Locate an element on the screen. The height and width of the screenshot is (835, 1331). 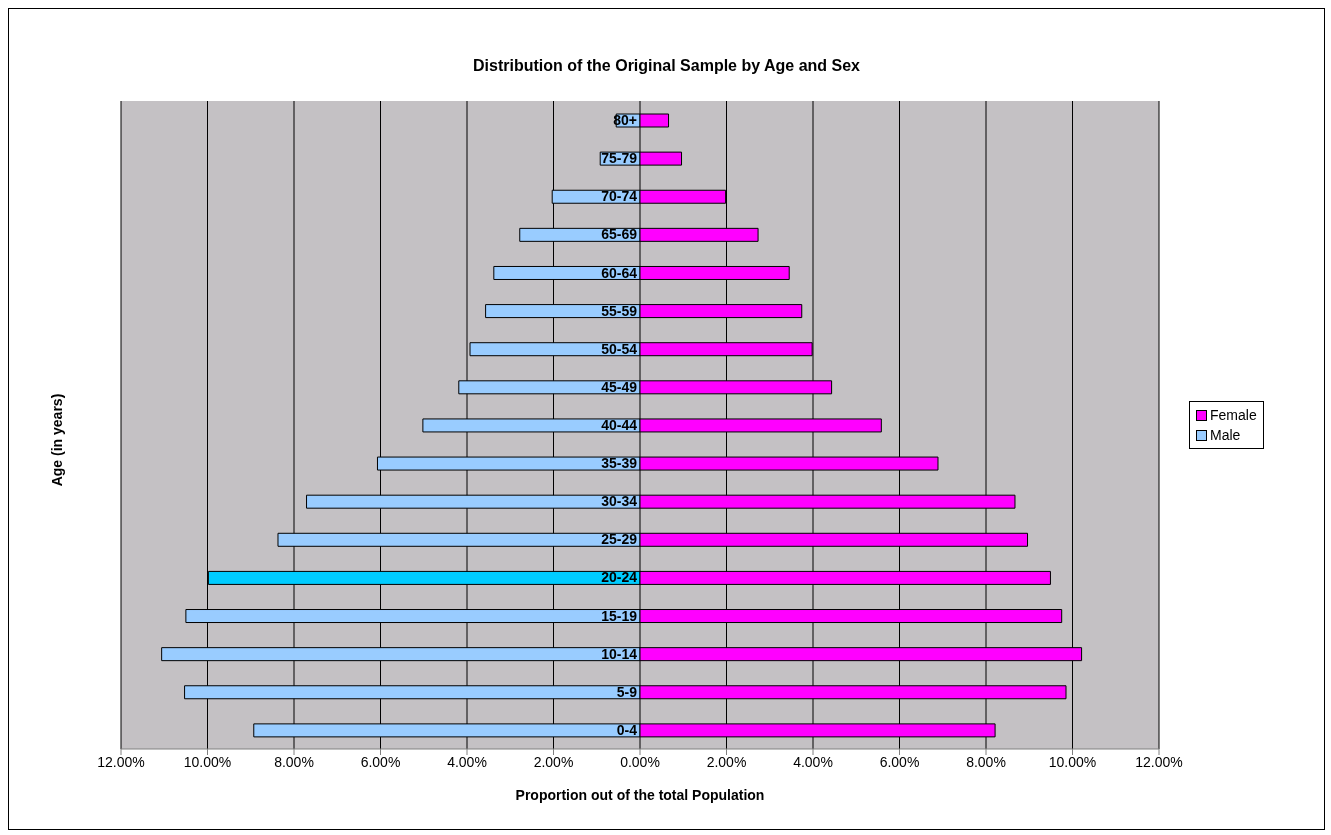
legend-label: Female is located at coordinates (1233, 415).